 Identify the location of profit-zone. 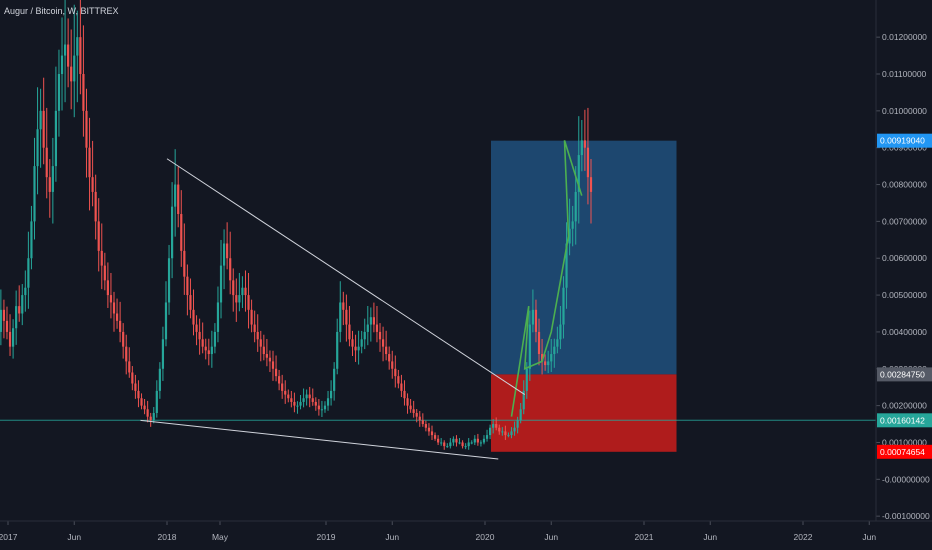
(584, 257).